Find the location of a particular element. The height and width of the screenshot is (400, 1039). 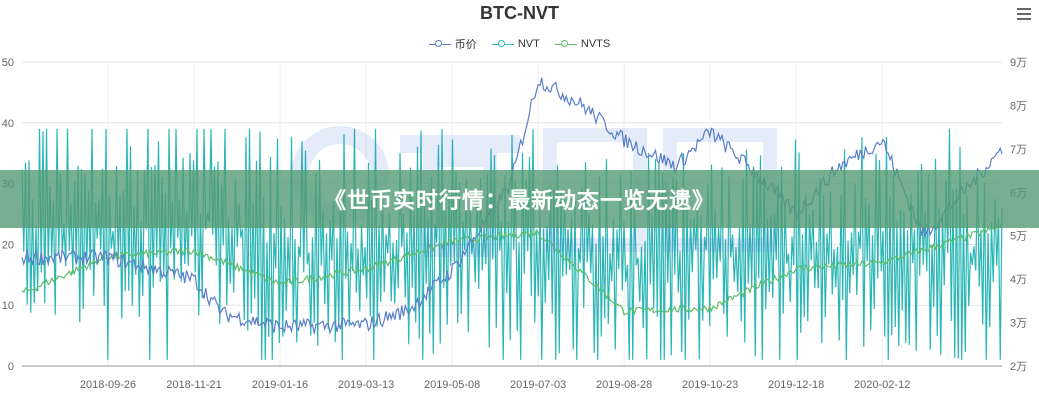

title-banner: 《世币实时行情：最新动态一览无遗》 is located at coordinates (519, 199).